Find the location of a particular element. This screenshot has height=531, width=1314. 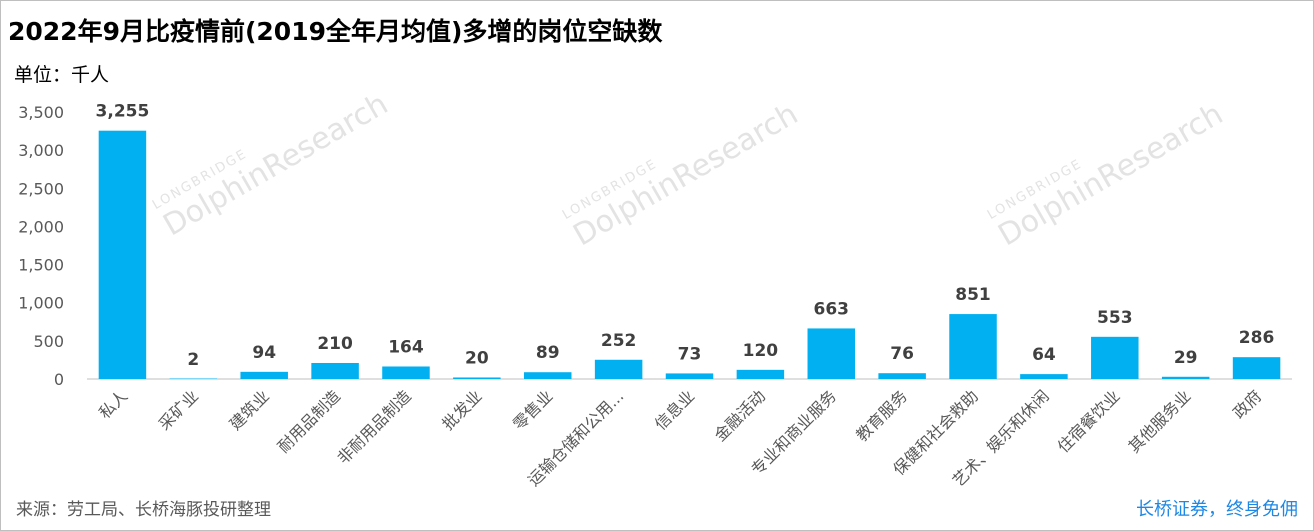

x-tick-label: 其他服务业 is located at coordinates (1159, 421).